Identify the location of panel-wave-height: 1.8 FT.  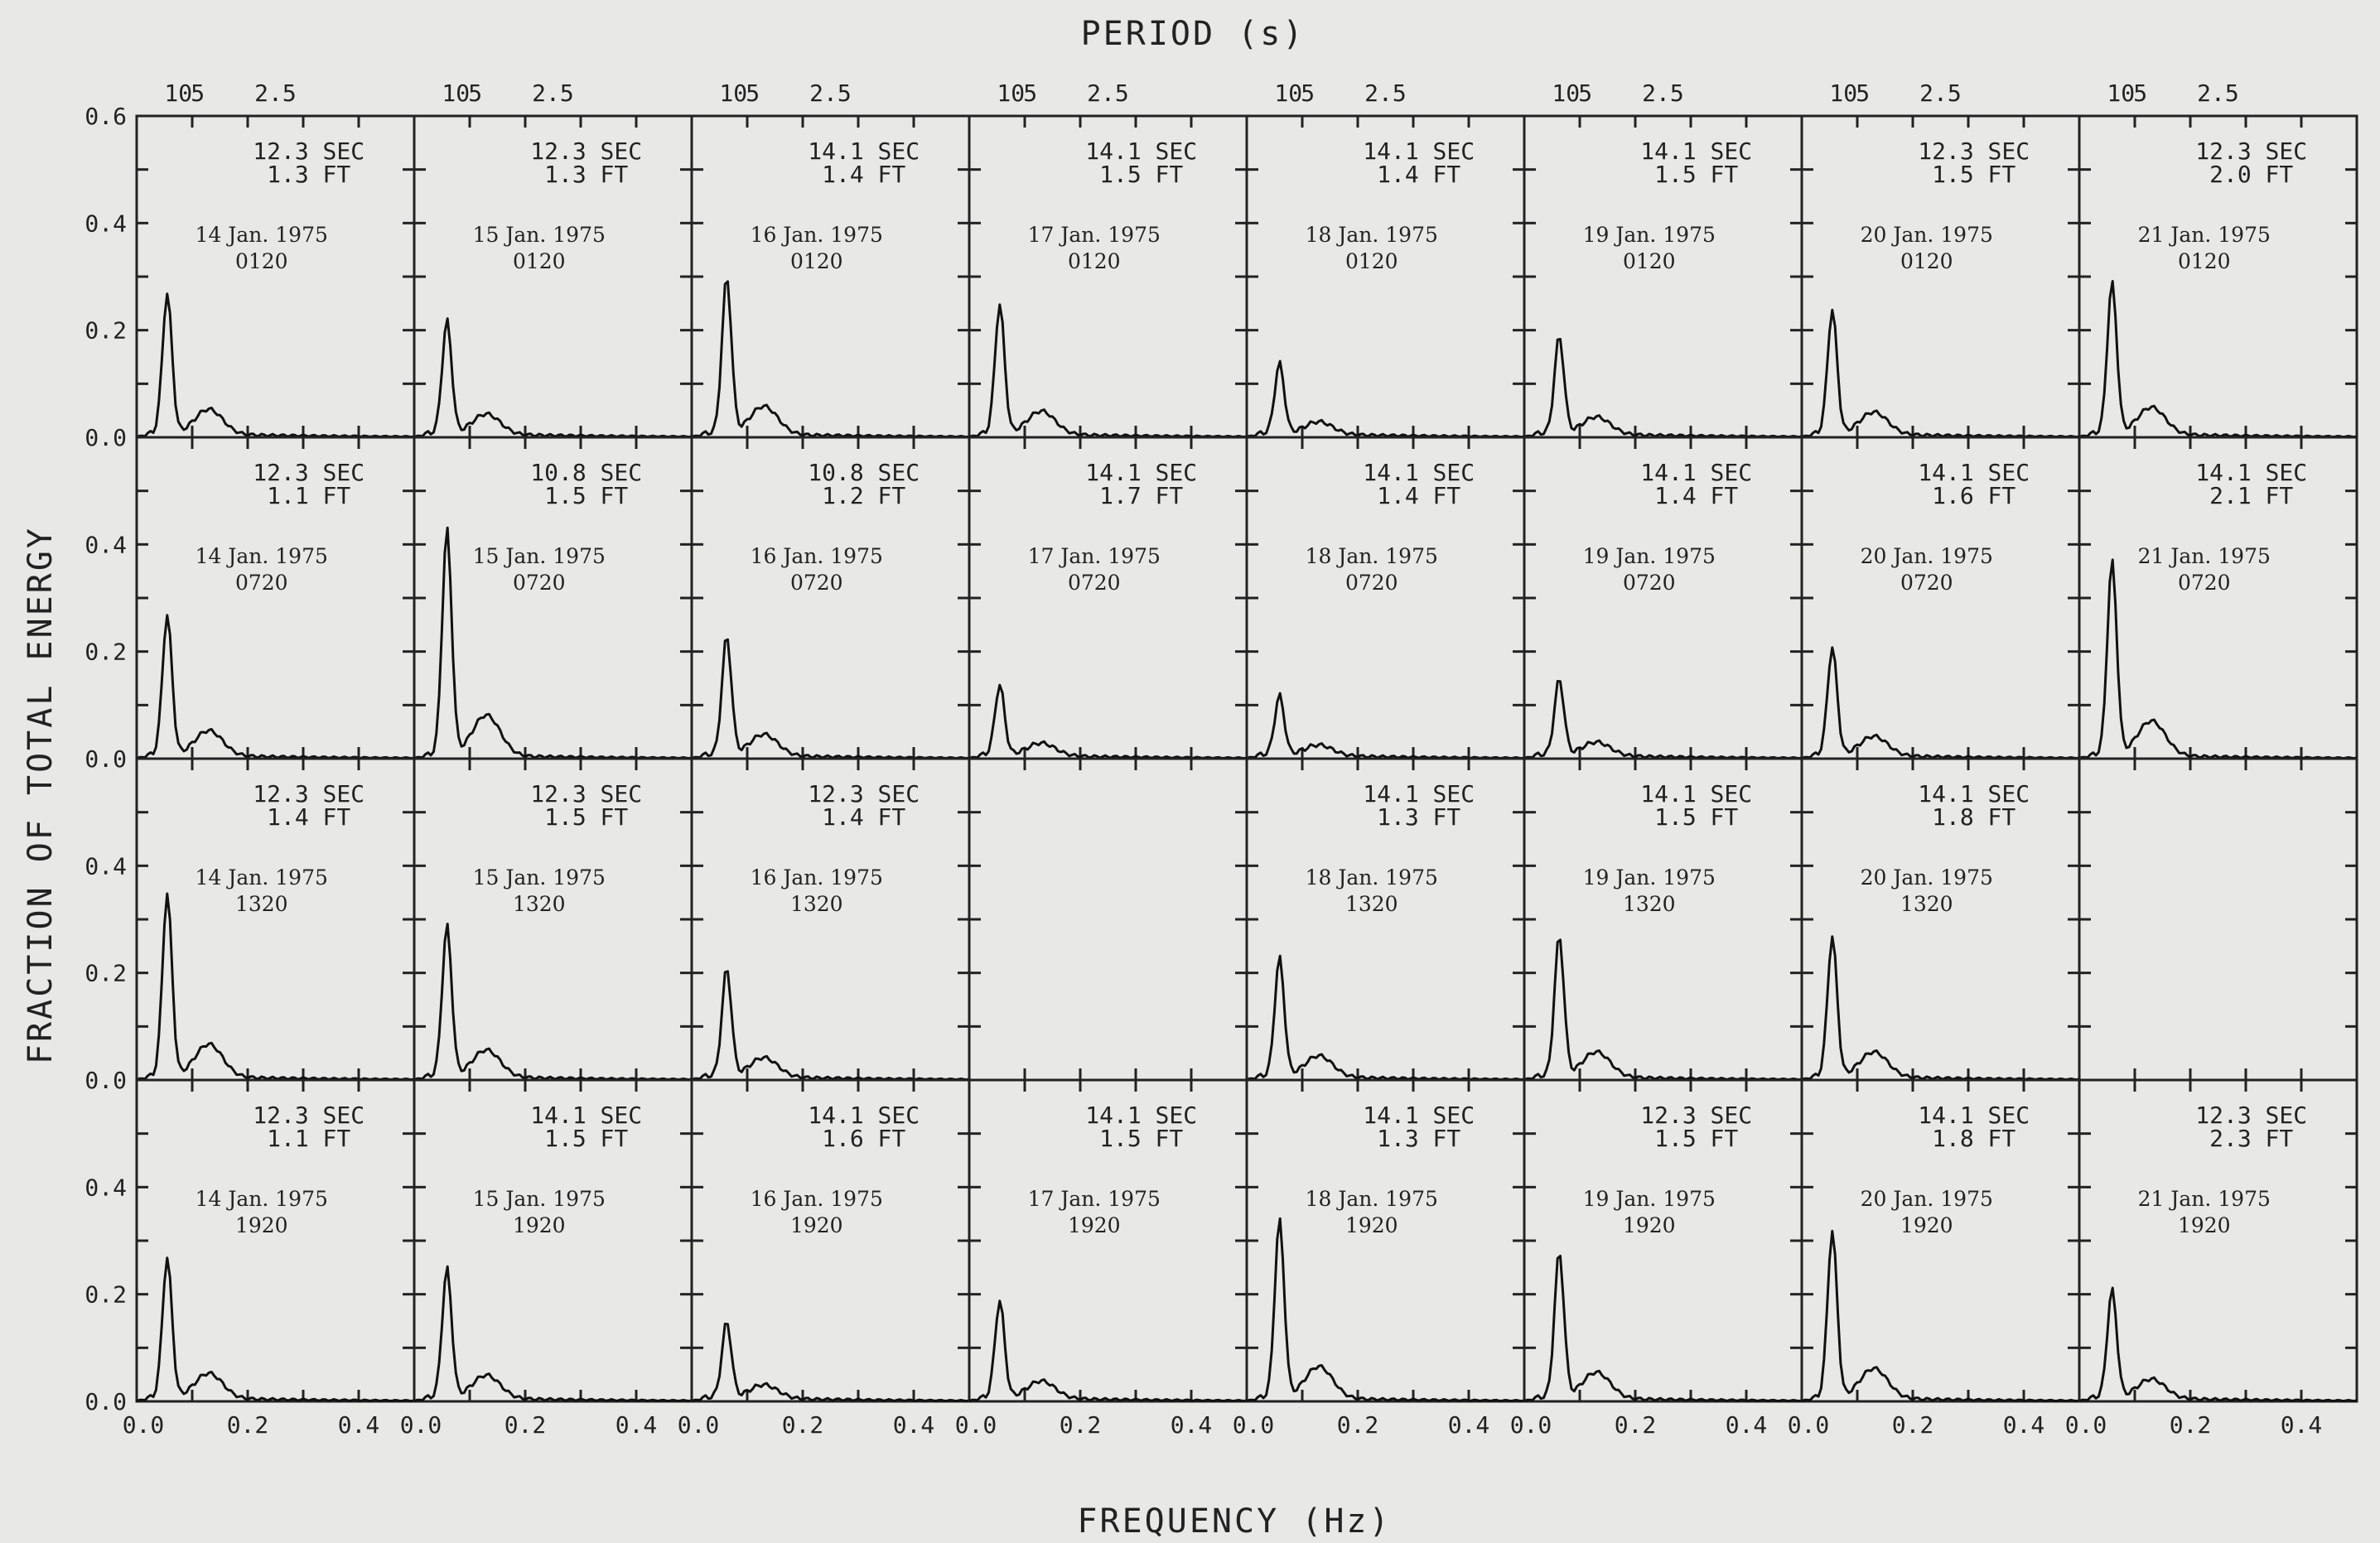
(1974, 1138).